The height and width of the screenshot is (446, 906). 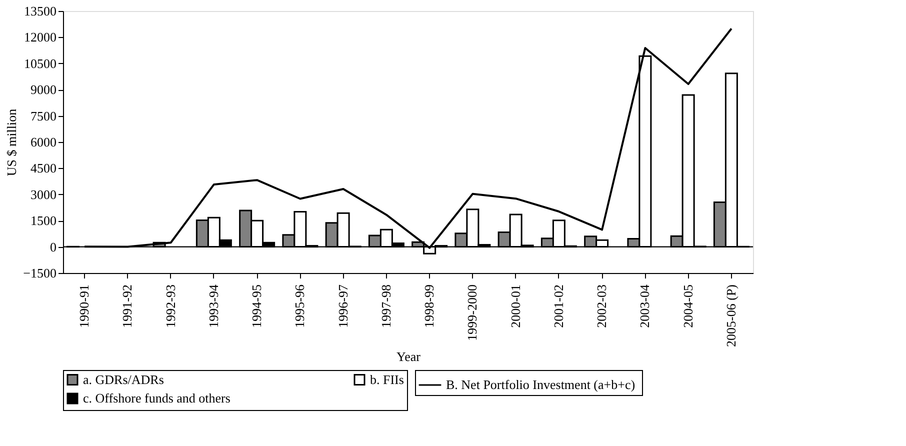 What do you see at coordinates (256, 306) in the screenshot?
I see `x-tick-label: 1994-95` at bounding box center [256, 306].